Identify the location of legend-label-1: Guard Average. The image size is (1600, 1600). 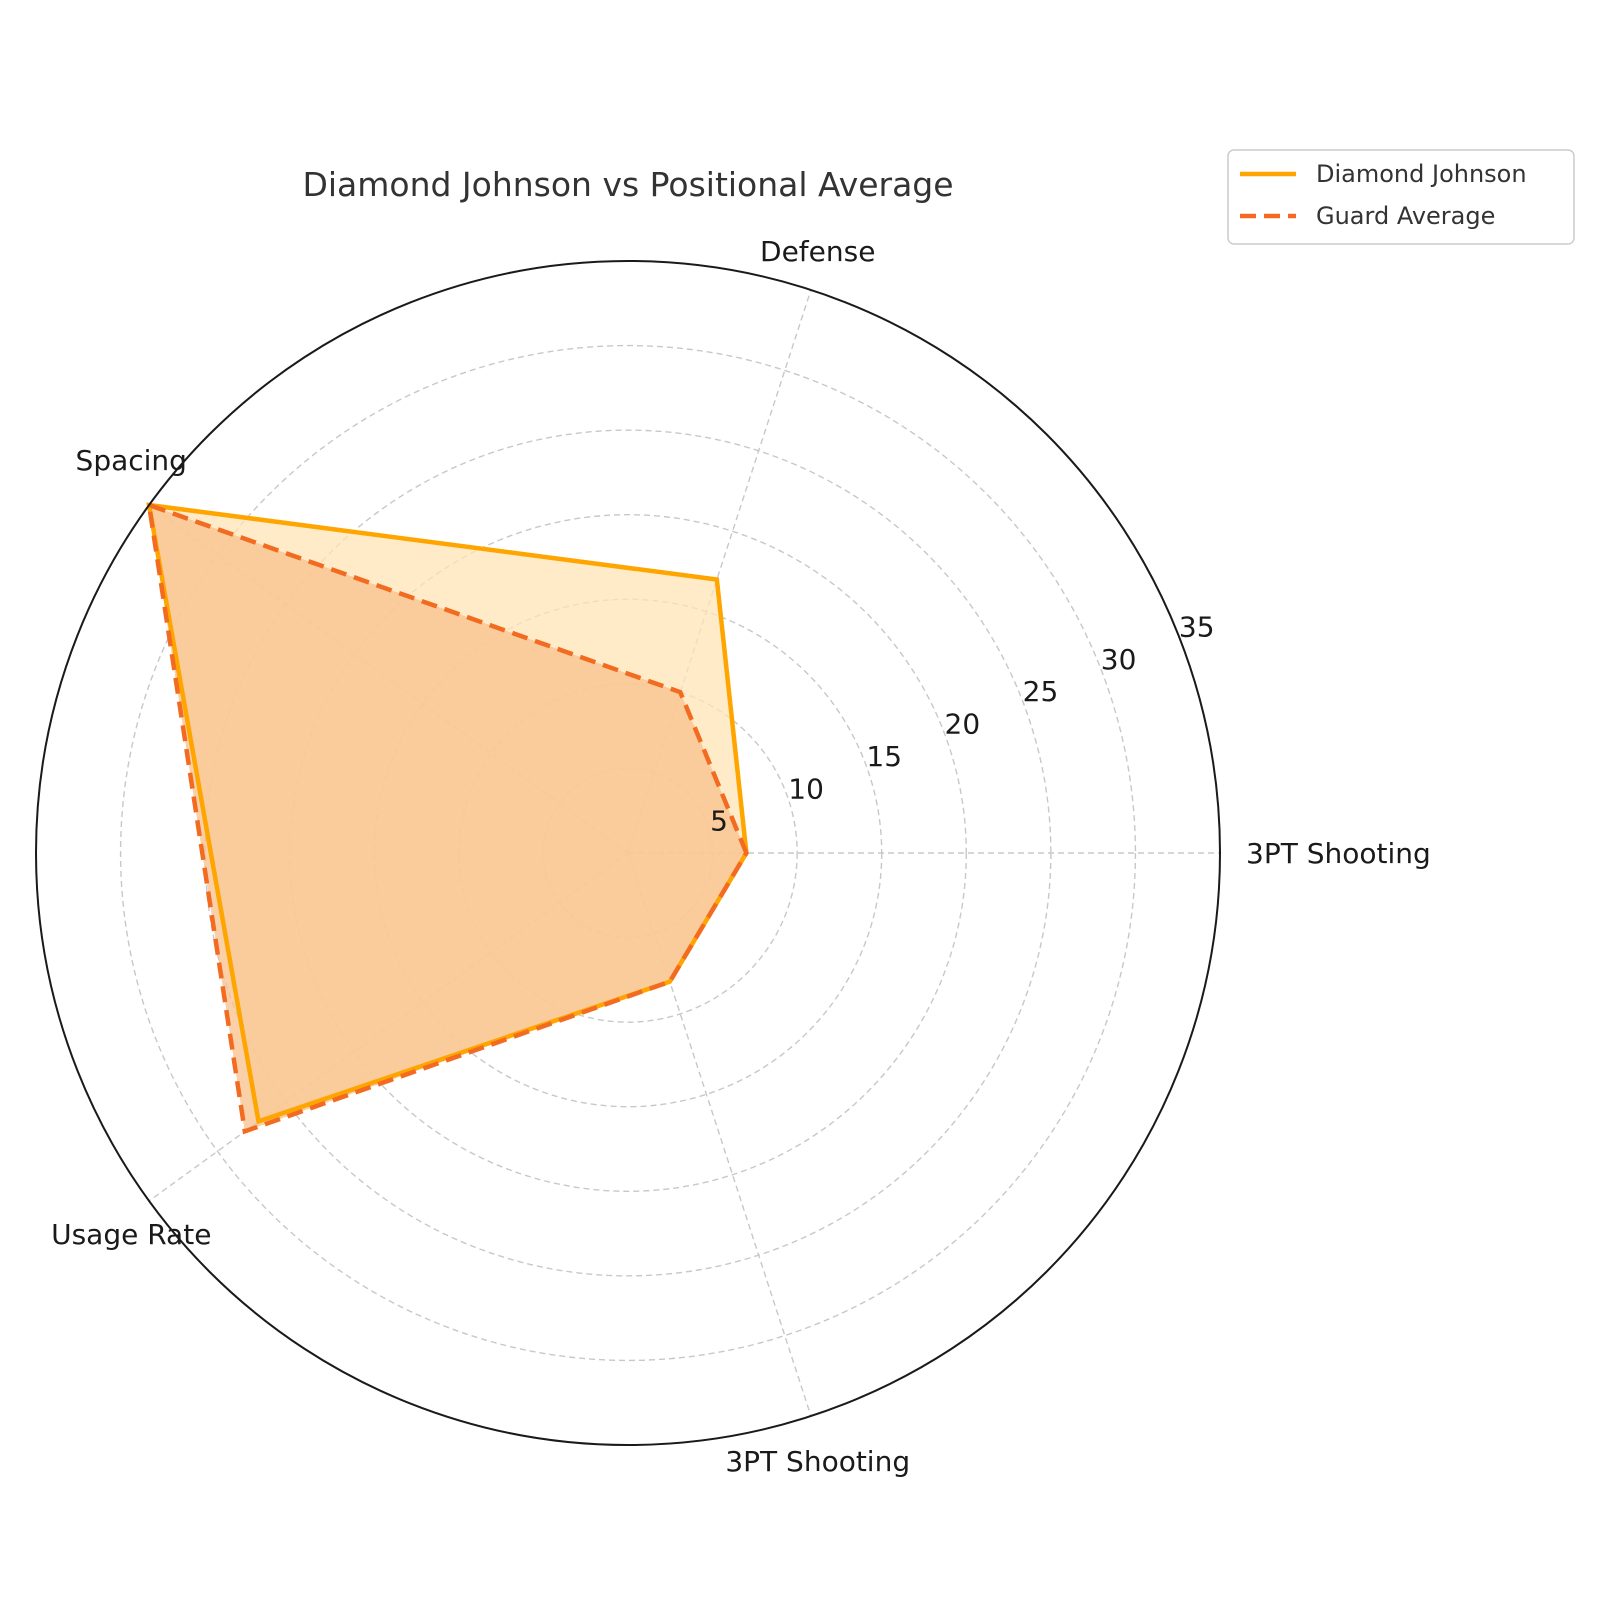
(1405, 216).